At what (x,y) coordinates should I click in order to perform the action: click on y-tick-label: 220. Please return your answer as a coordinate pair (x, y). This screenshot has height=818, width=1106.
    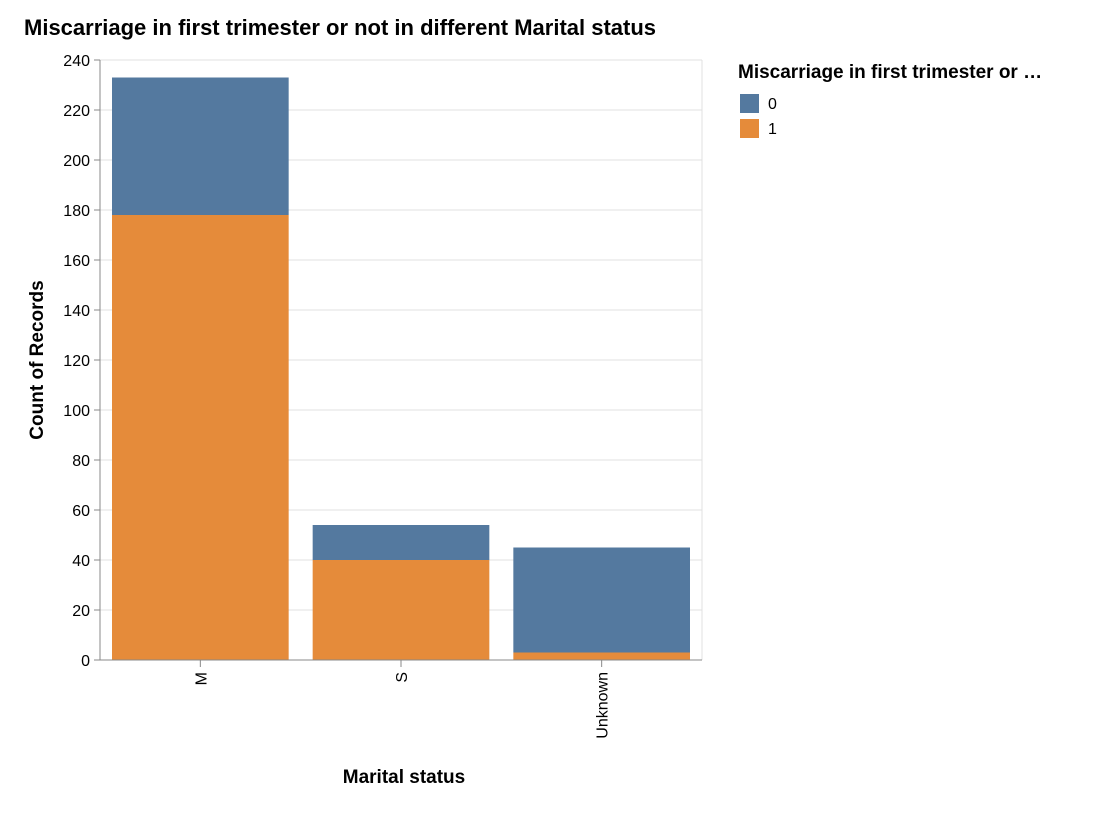
    Looking at the image, I should click on (76, 111).